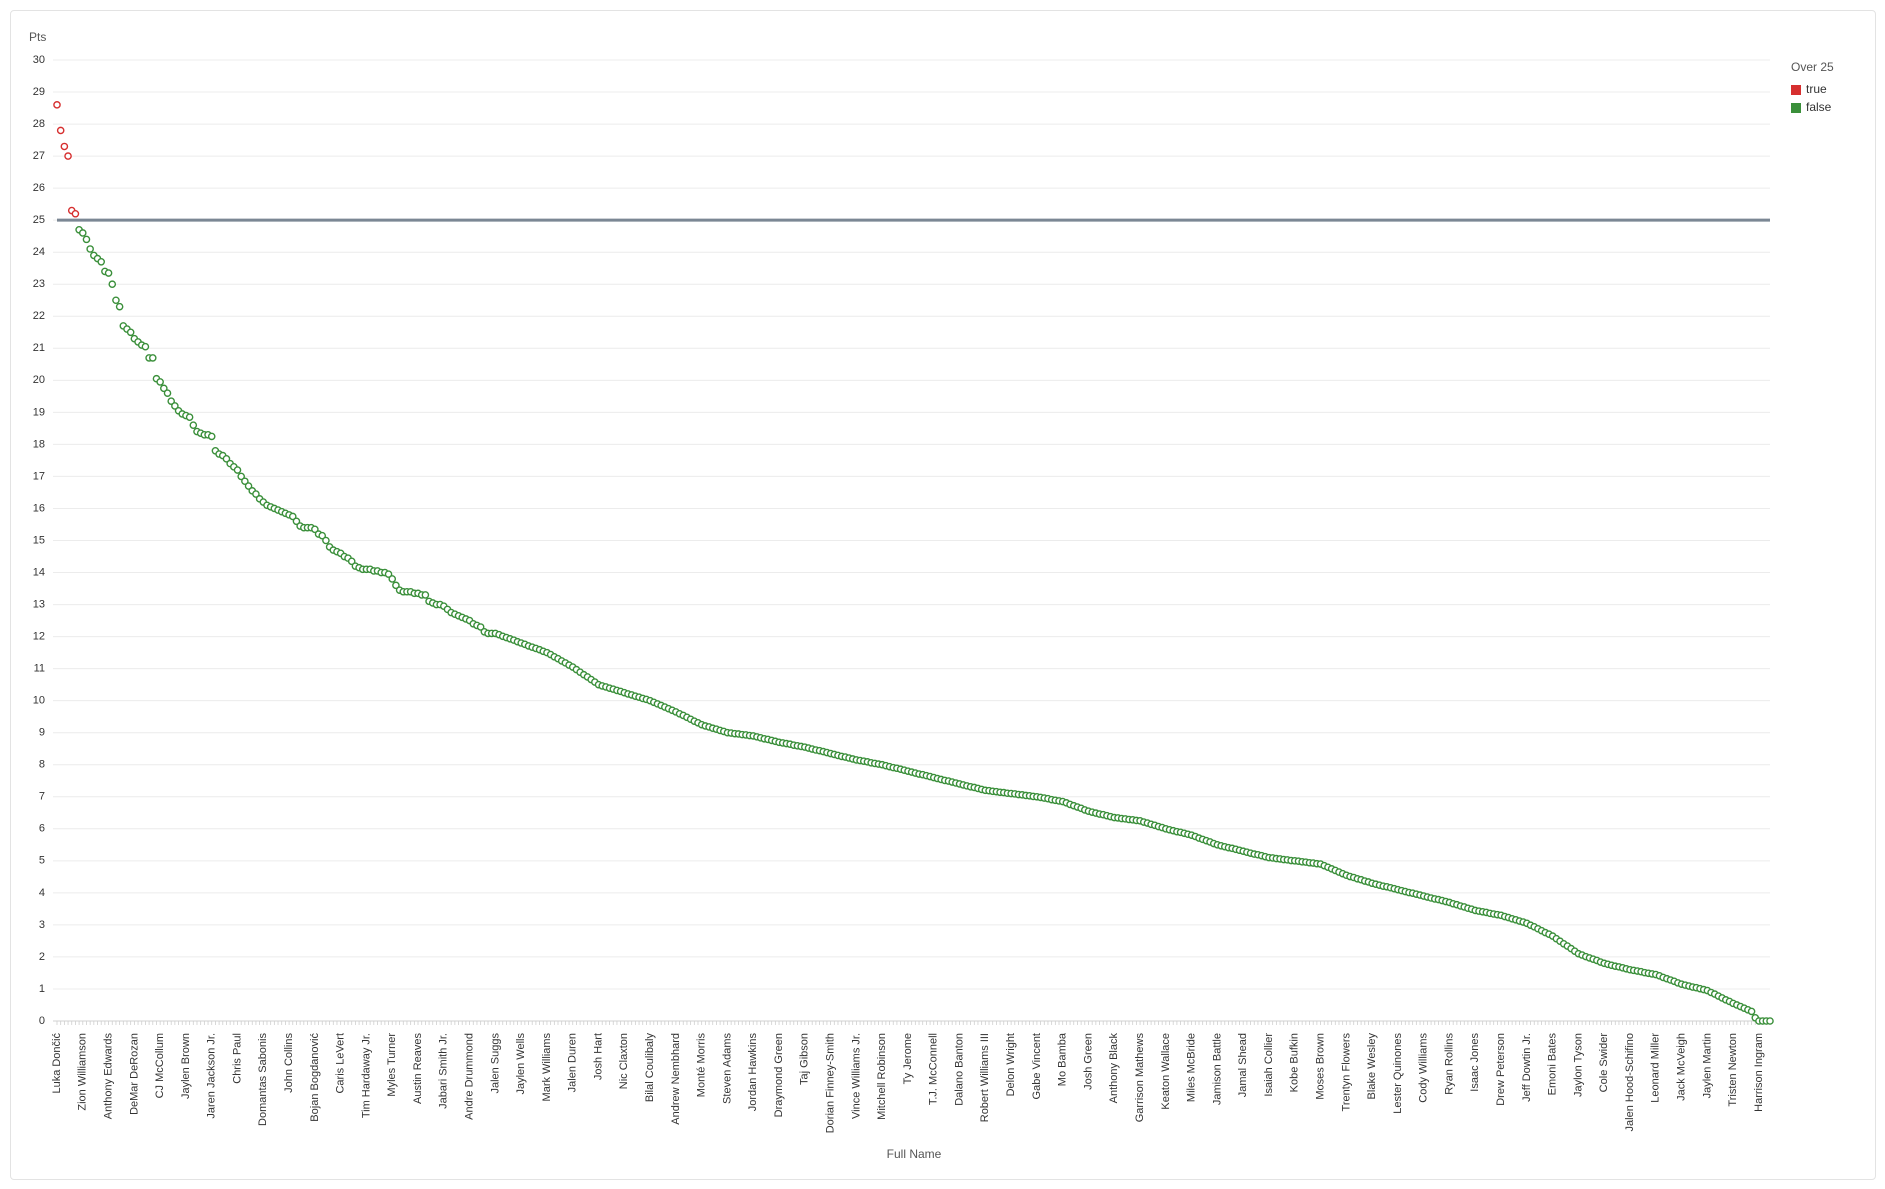 The height and width of the screenshot is (1189, 1885). What do you see at coordinates (1707, 1065) in the screenshot?
I see `x-tick-label: Jaylen Martin` at bounding box center [1707, 1065].